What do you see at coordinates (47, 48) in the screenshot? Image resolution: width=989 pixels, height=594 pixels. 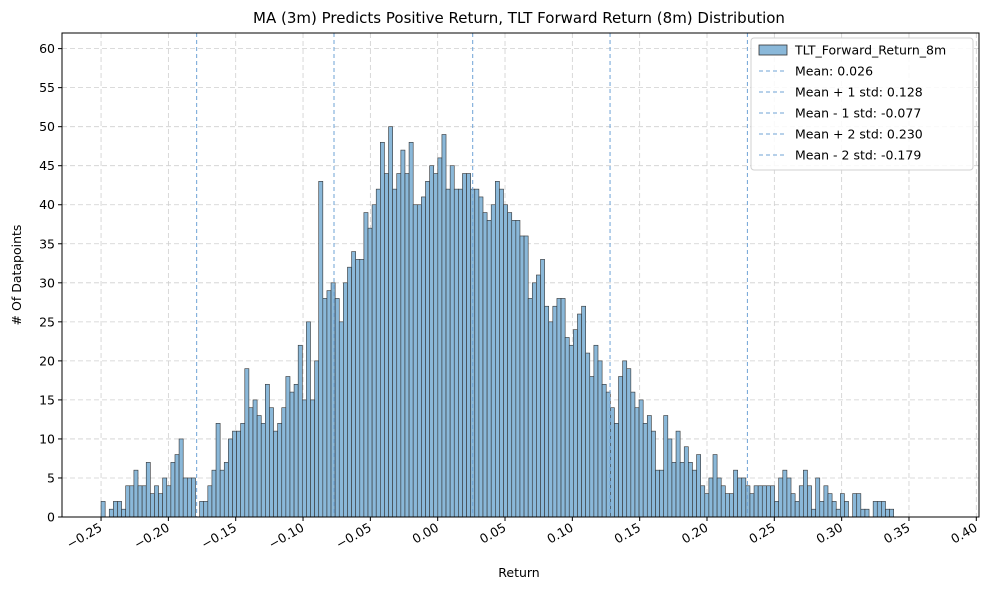 I see `y-tick-label: 60` at bounding box center [47, 48].